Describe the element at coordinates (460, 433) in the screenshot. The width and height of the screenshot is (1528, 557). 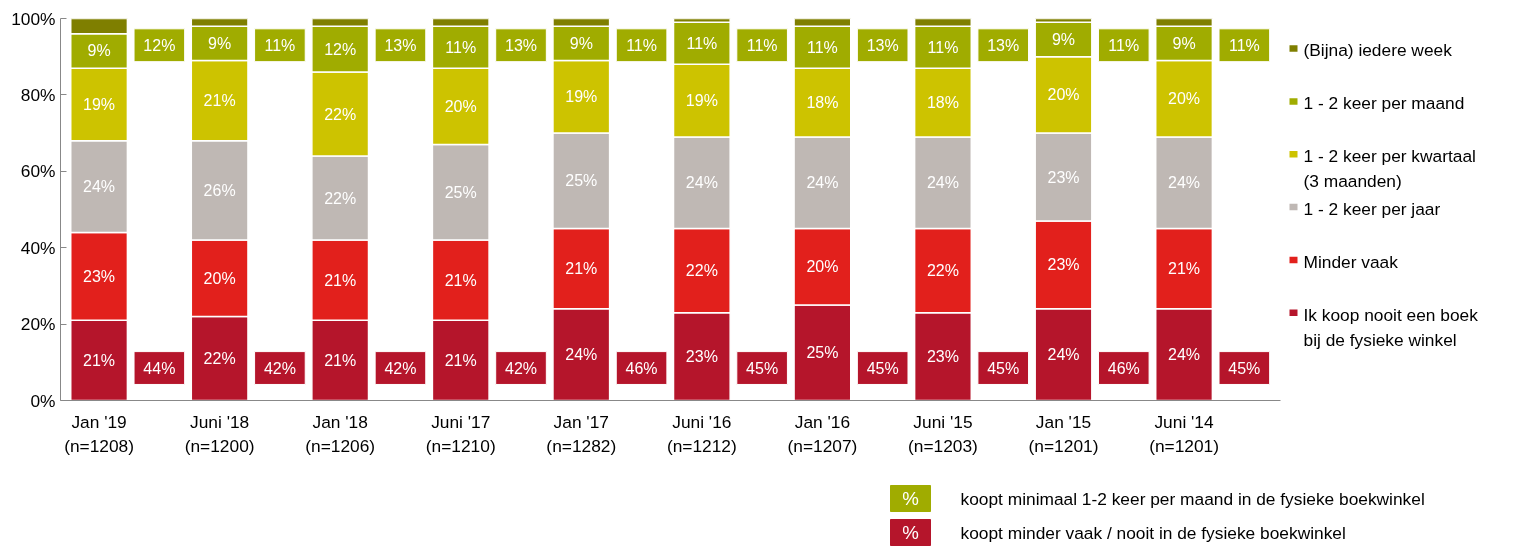
I see `x-tick-label: Juni '17 (n=1210)` at that location.